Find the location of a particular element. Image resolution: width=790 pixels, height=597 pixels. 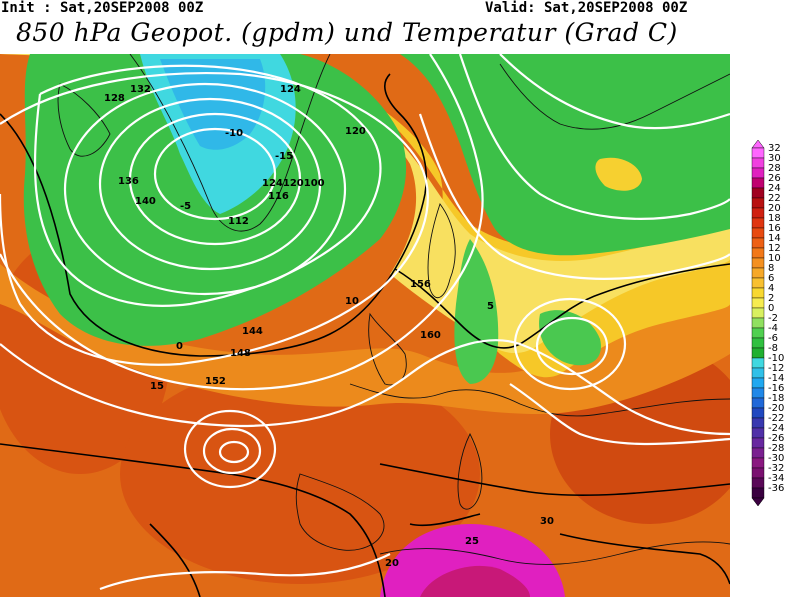

legend-label: 10 is located at coordinates (774, 258).